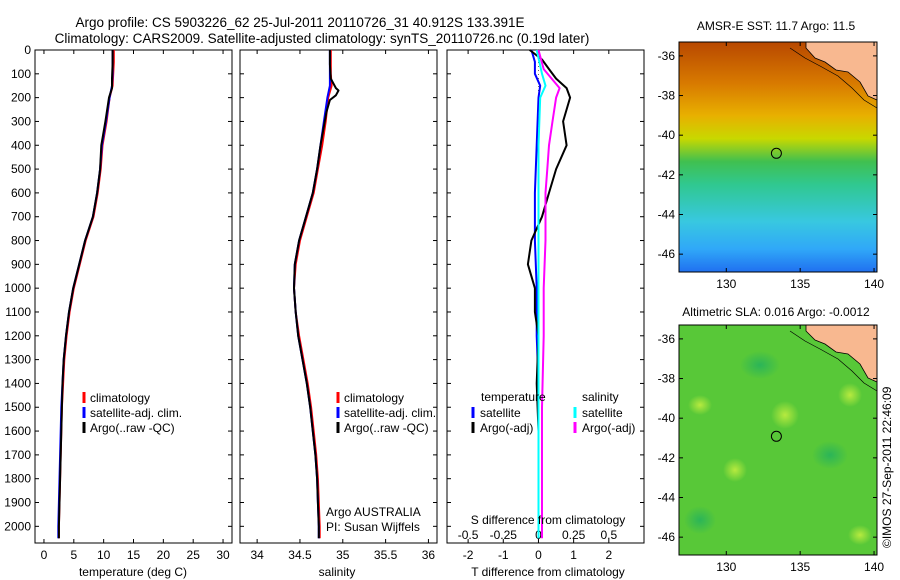 The width and height of the screenshot is (900, 580). Describe the element at coordinates (667, 537) in the screenshot. I see `lat-tick-label: -46` at that location.